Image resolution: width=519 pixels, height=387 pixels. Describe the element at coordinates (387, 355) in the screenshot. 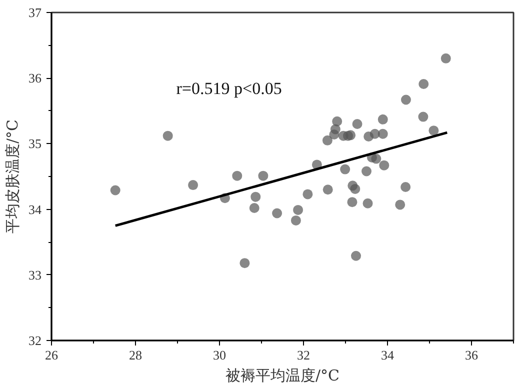

I see `x-tick-label: 34` at that location.